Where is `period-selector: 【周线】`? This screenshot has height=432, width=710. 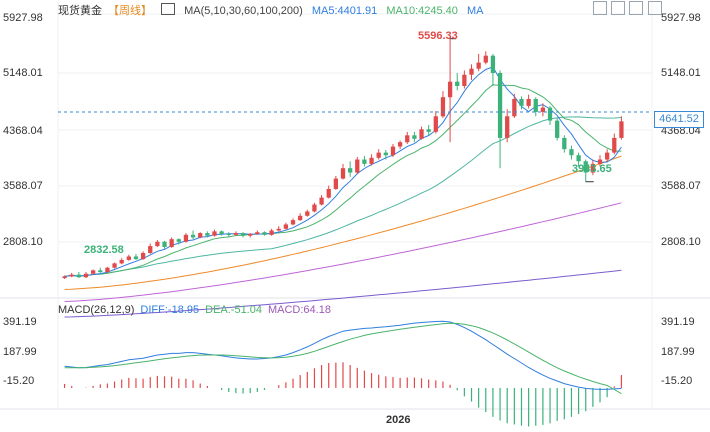 period-selector: 【周线】 is located at coordinates (130, 11).